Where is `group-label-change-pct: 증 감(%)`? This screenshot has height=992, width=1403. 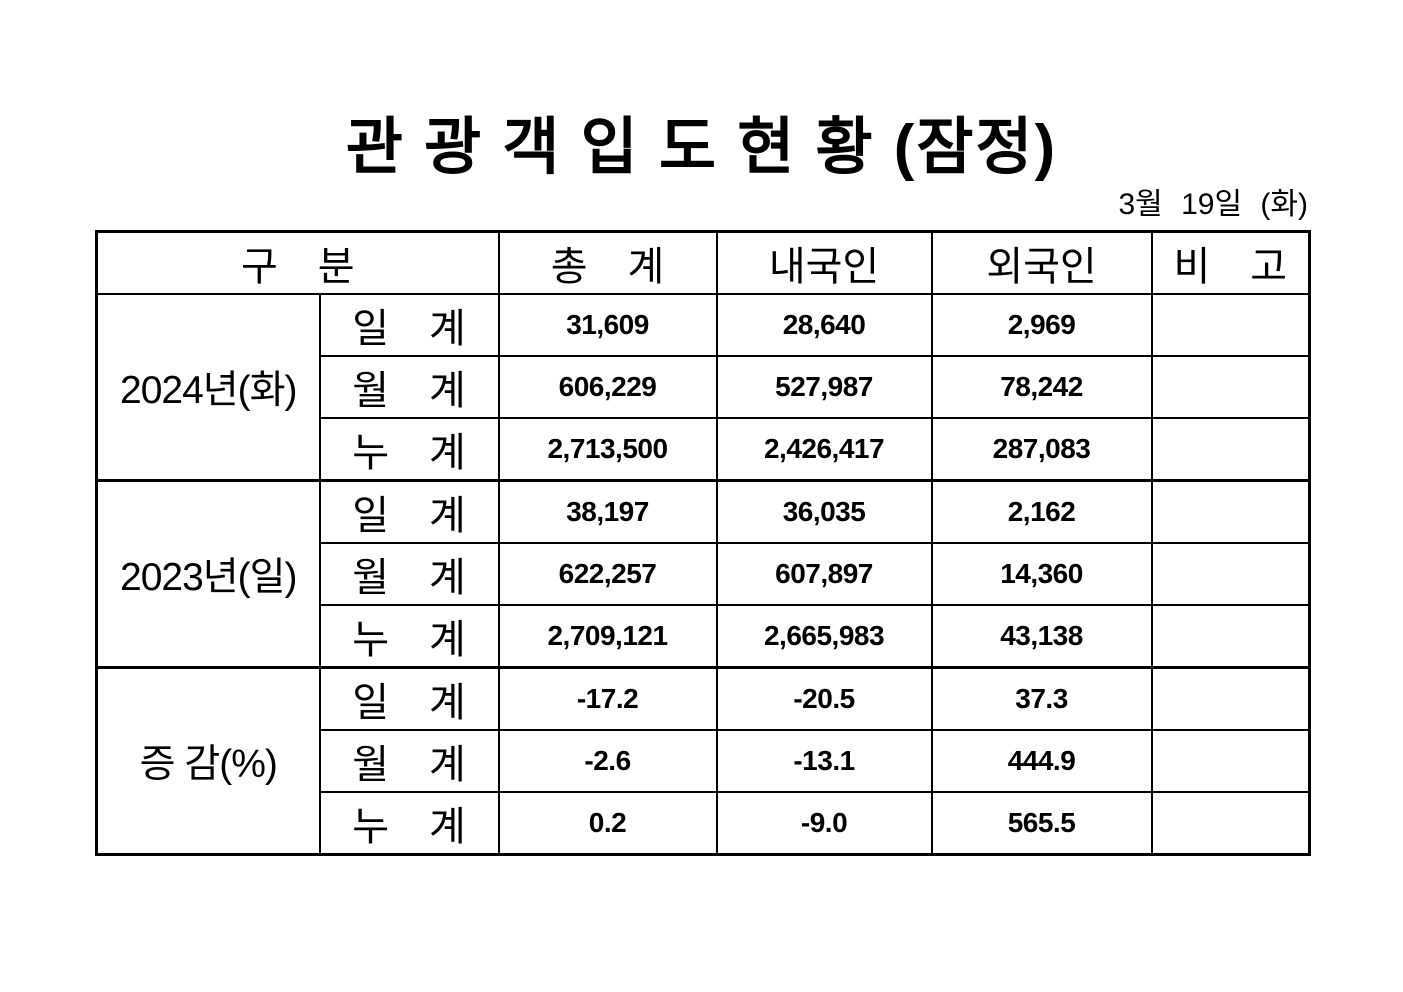 group-label-change-pct: 증 감(%) is located at coordinates (208, 761).